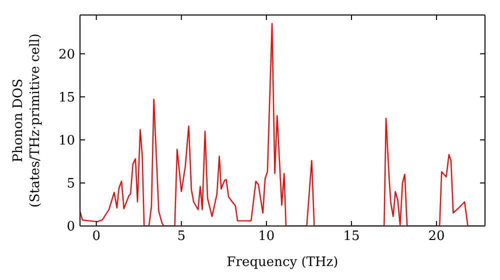  I want to click on y-tick-label: 10, so click(66, 140).